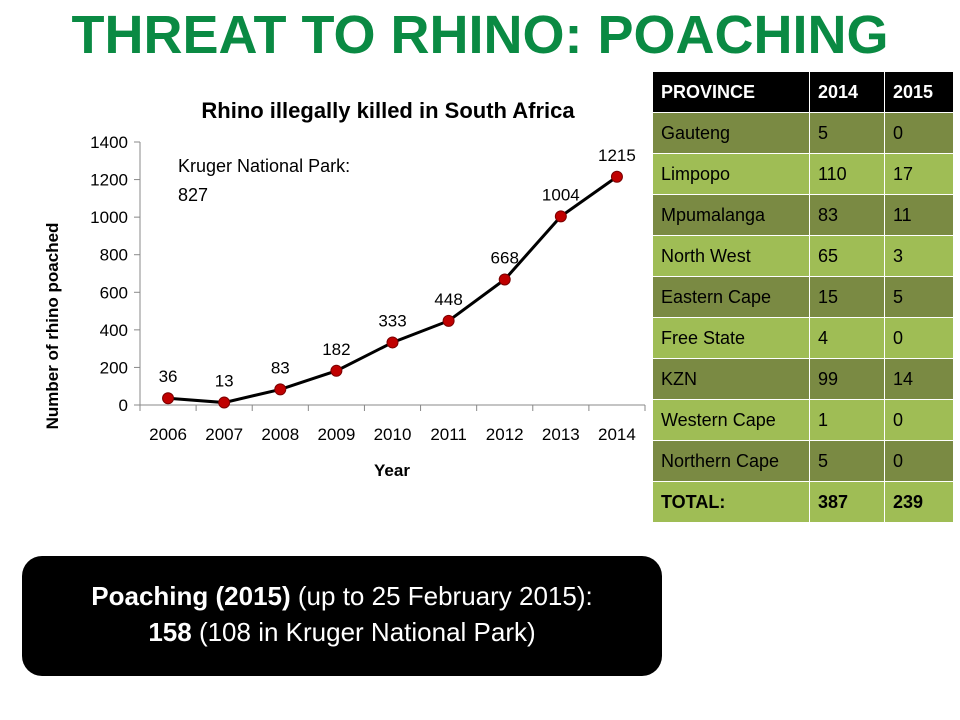 This screenshot has height=720, width=960. I want to click on table-row: North West 65 3, so click(803, 256).